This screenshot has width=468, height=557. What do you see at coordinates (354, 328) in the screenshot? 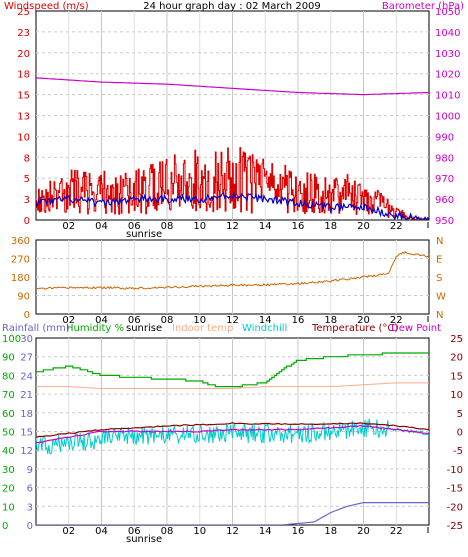
I see `legend-temperature: Temperature (°C)` at bounding box center [354, 328].